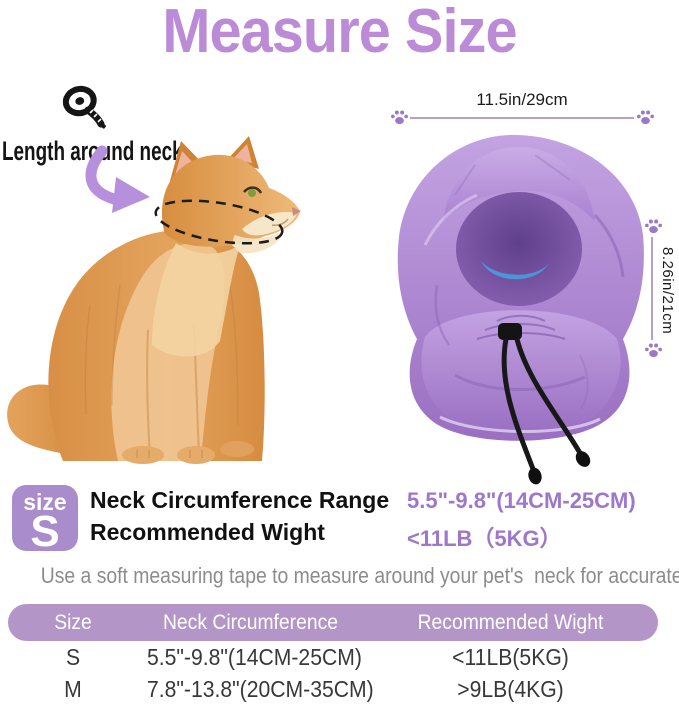  What do you see at coordinates (260, 689) in the screenshot?
I see `cell-neck-circumference: 7.8"-13.8"(20CM-35CM)` at bounding box center [260, 689].